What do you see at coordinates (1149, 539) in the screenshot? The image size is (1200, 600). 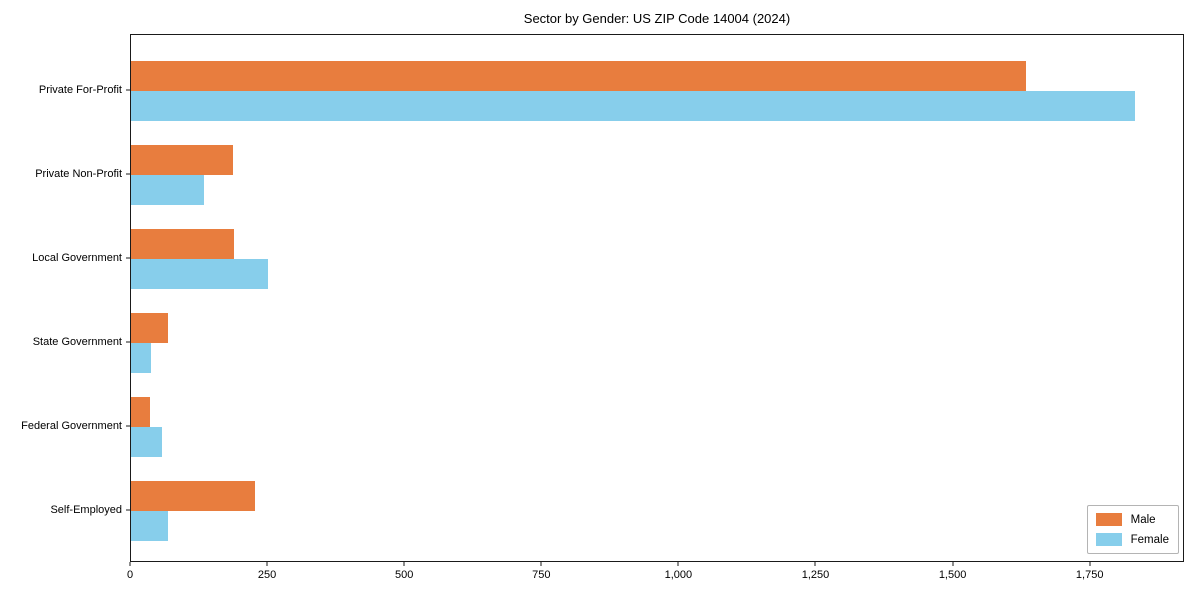 I see `legend-label: Female` at bounding box center [1149, 539].